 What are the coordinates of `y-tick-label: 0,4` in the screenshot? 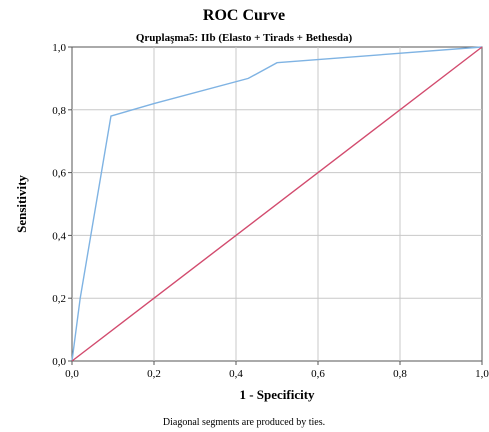 It's located at (59, 236).